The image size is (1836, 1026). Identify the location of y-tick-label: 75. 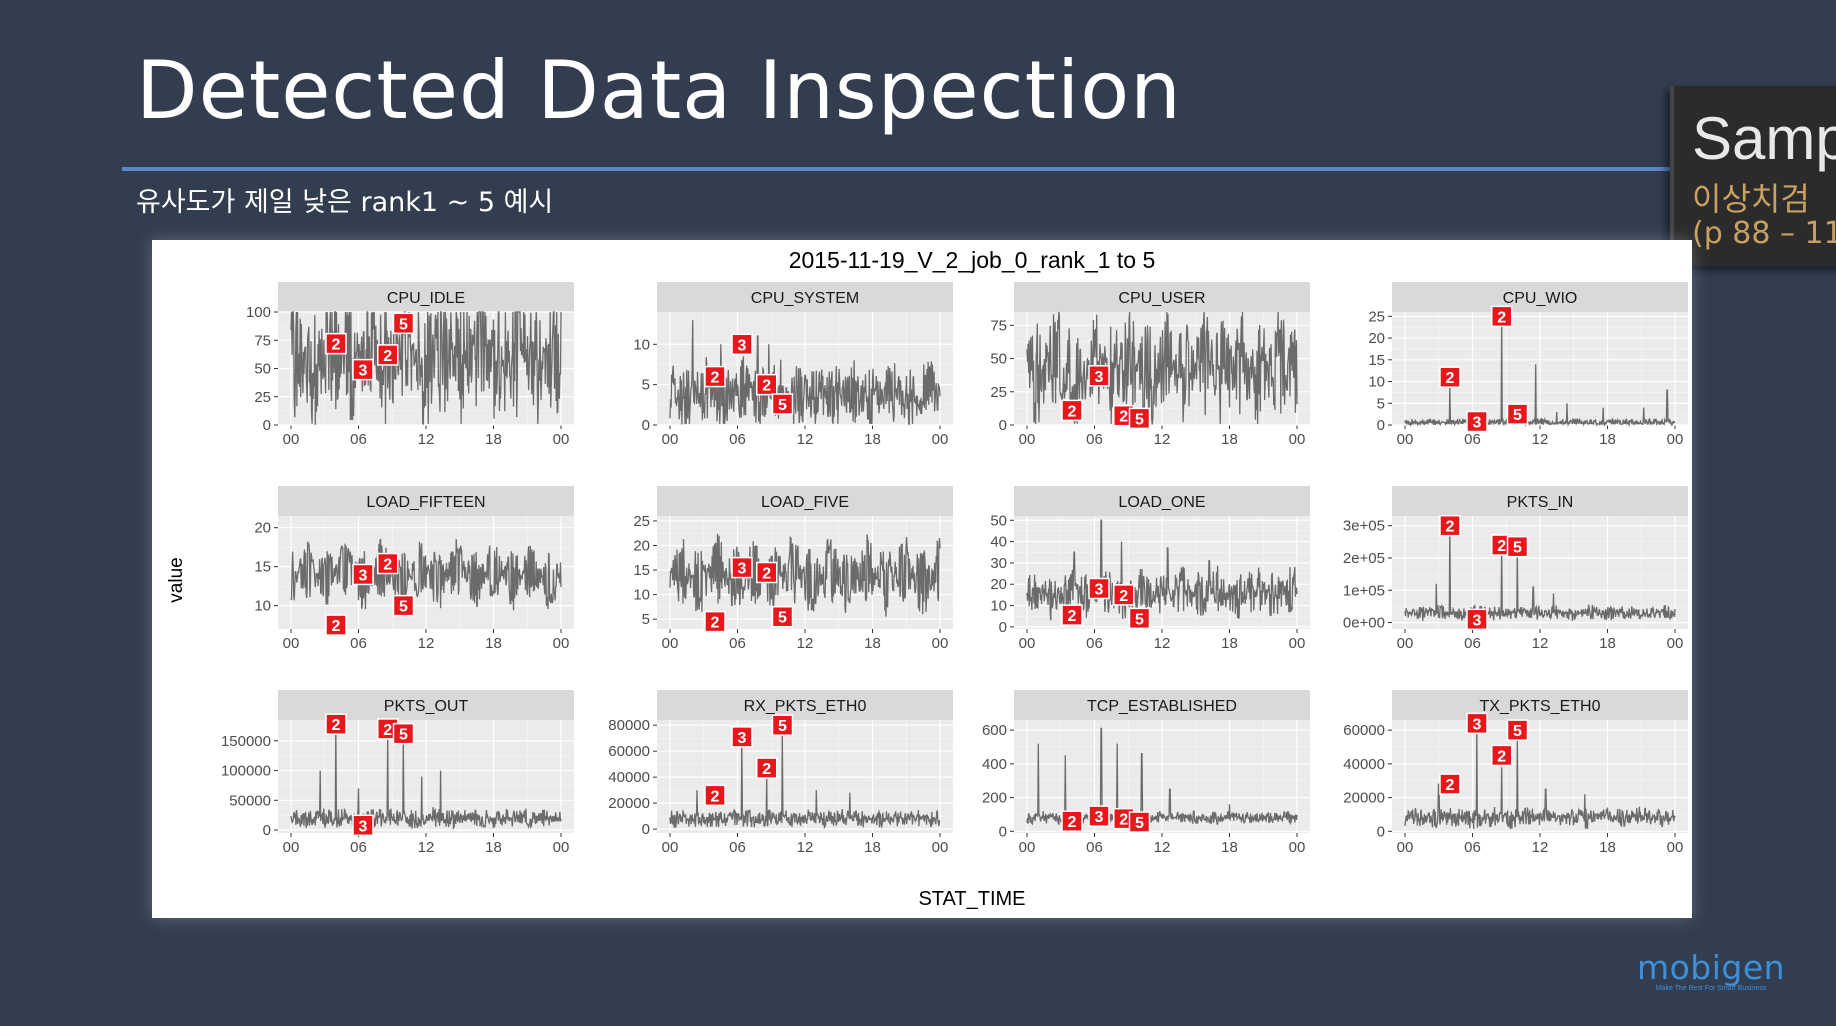
(262, 340).